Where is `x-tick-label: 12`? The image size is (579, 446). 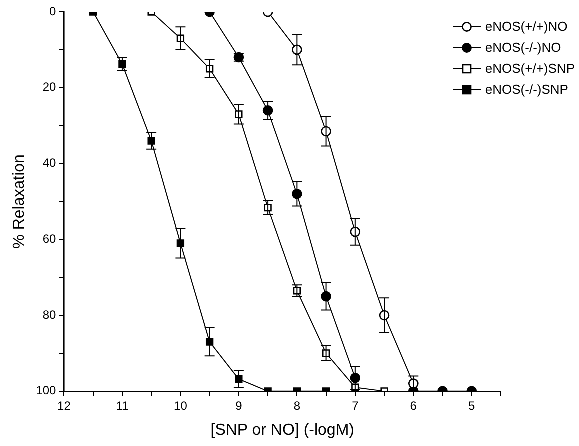 x-tick-label: 12 is located at coordinates (65, 405).